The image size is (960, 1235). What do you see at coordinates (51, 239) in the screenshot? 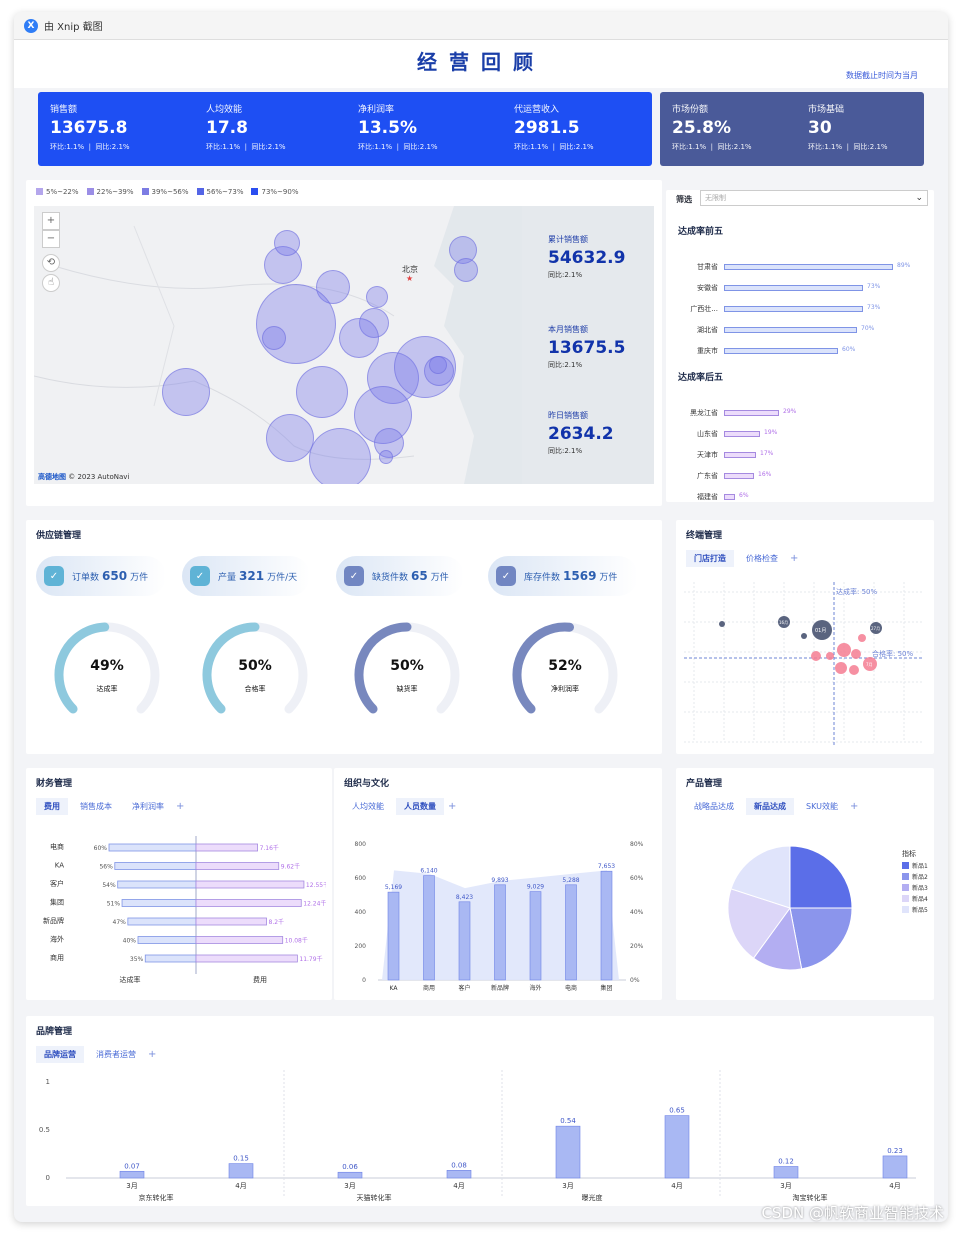
I see `zoom-out-button: −` at bounding box center [51, 239].